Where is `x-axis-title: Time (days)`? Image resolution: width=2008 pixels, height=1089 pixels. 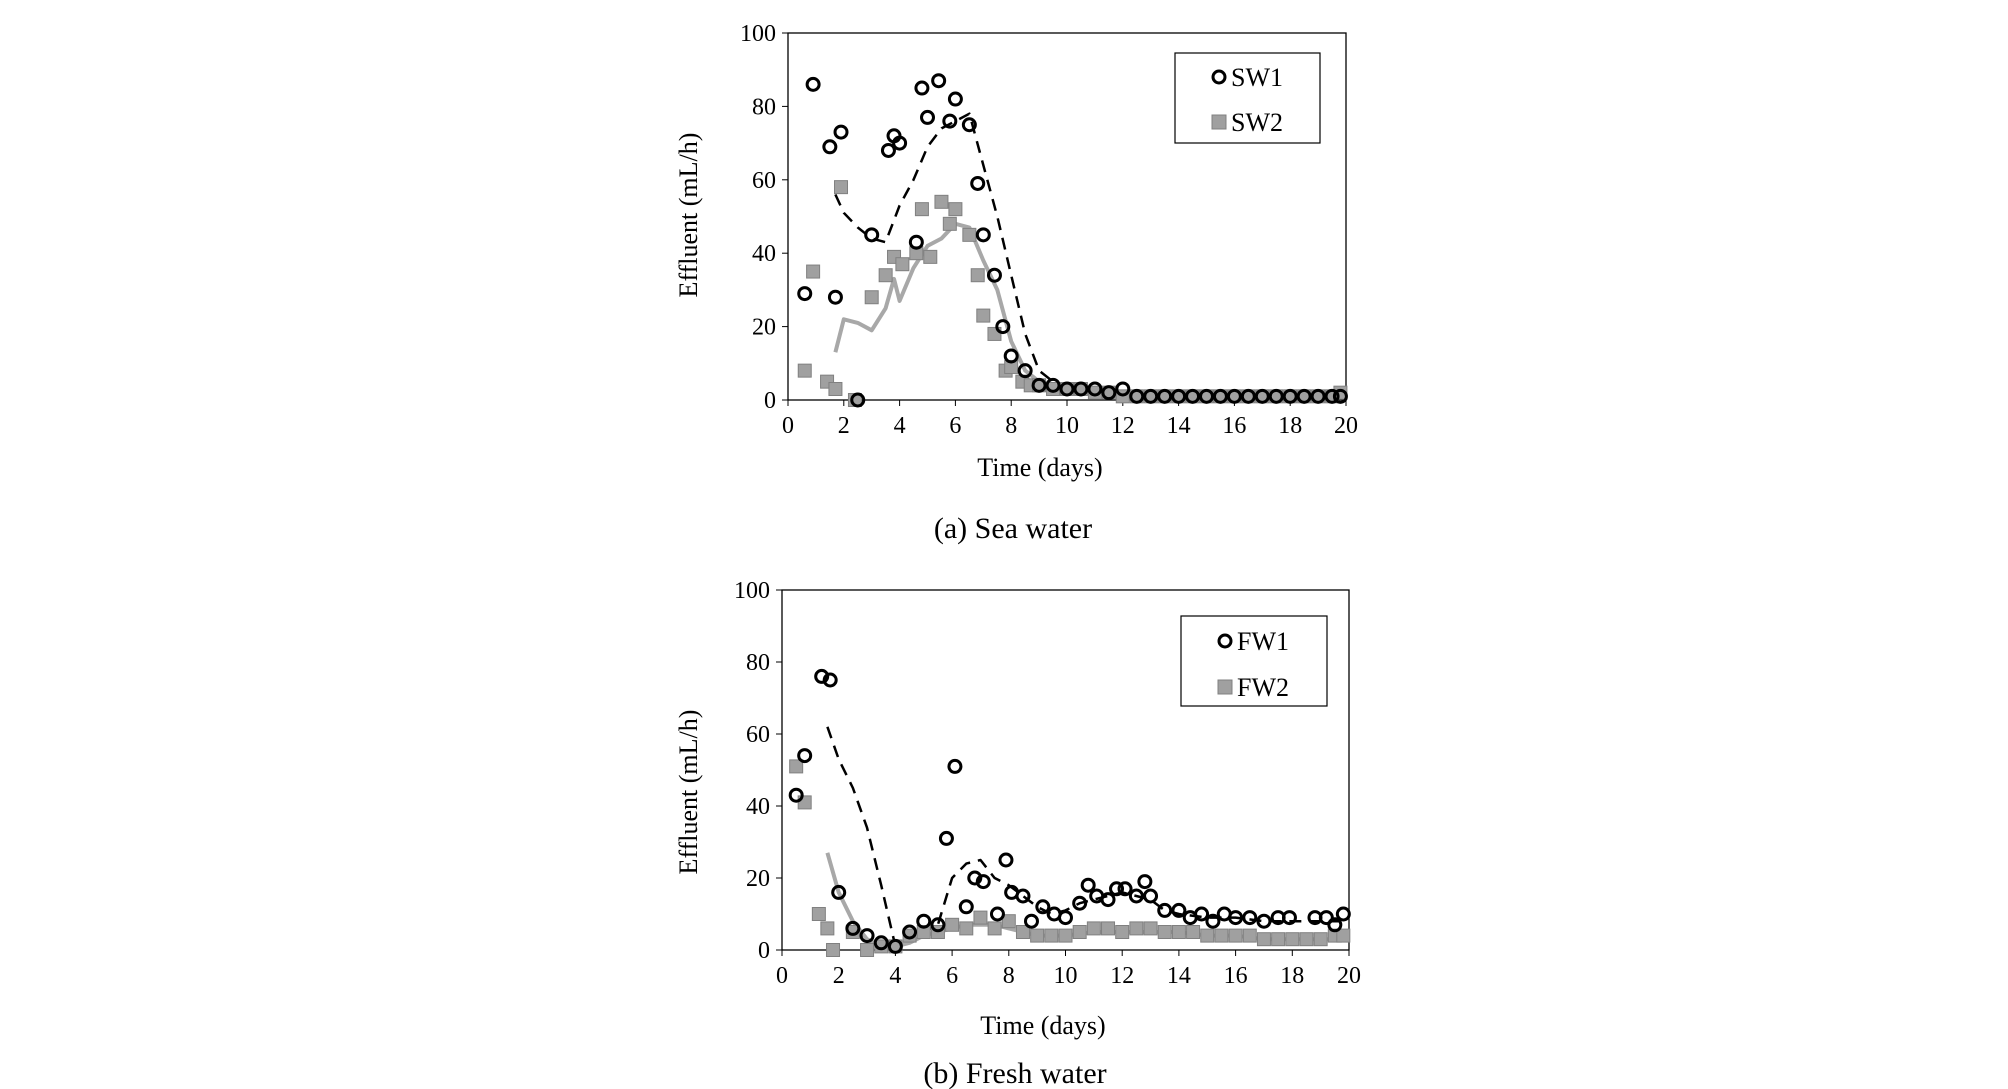 x-axis-title: Time (days) is located at coordinates (1039, 467).